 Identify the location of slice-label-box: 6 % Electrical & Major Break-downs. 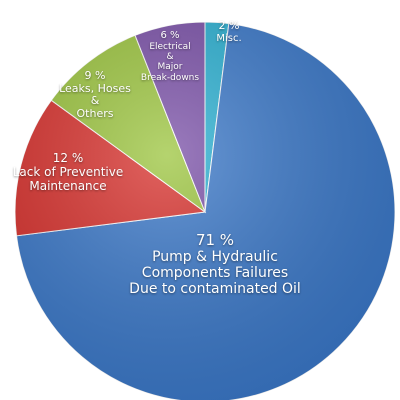
(170, 56).